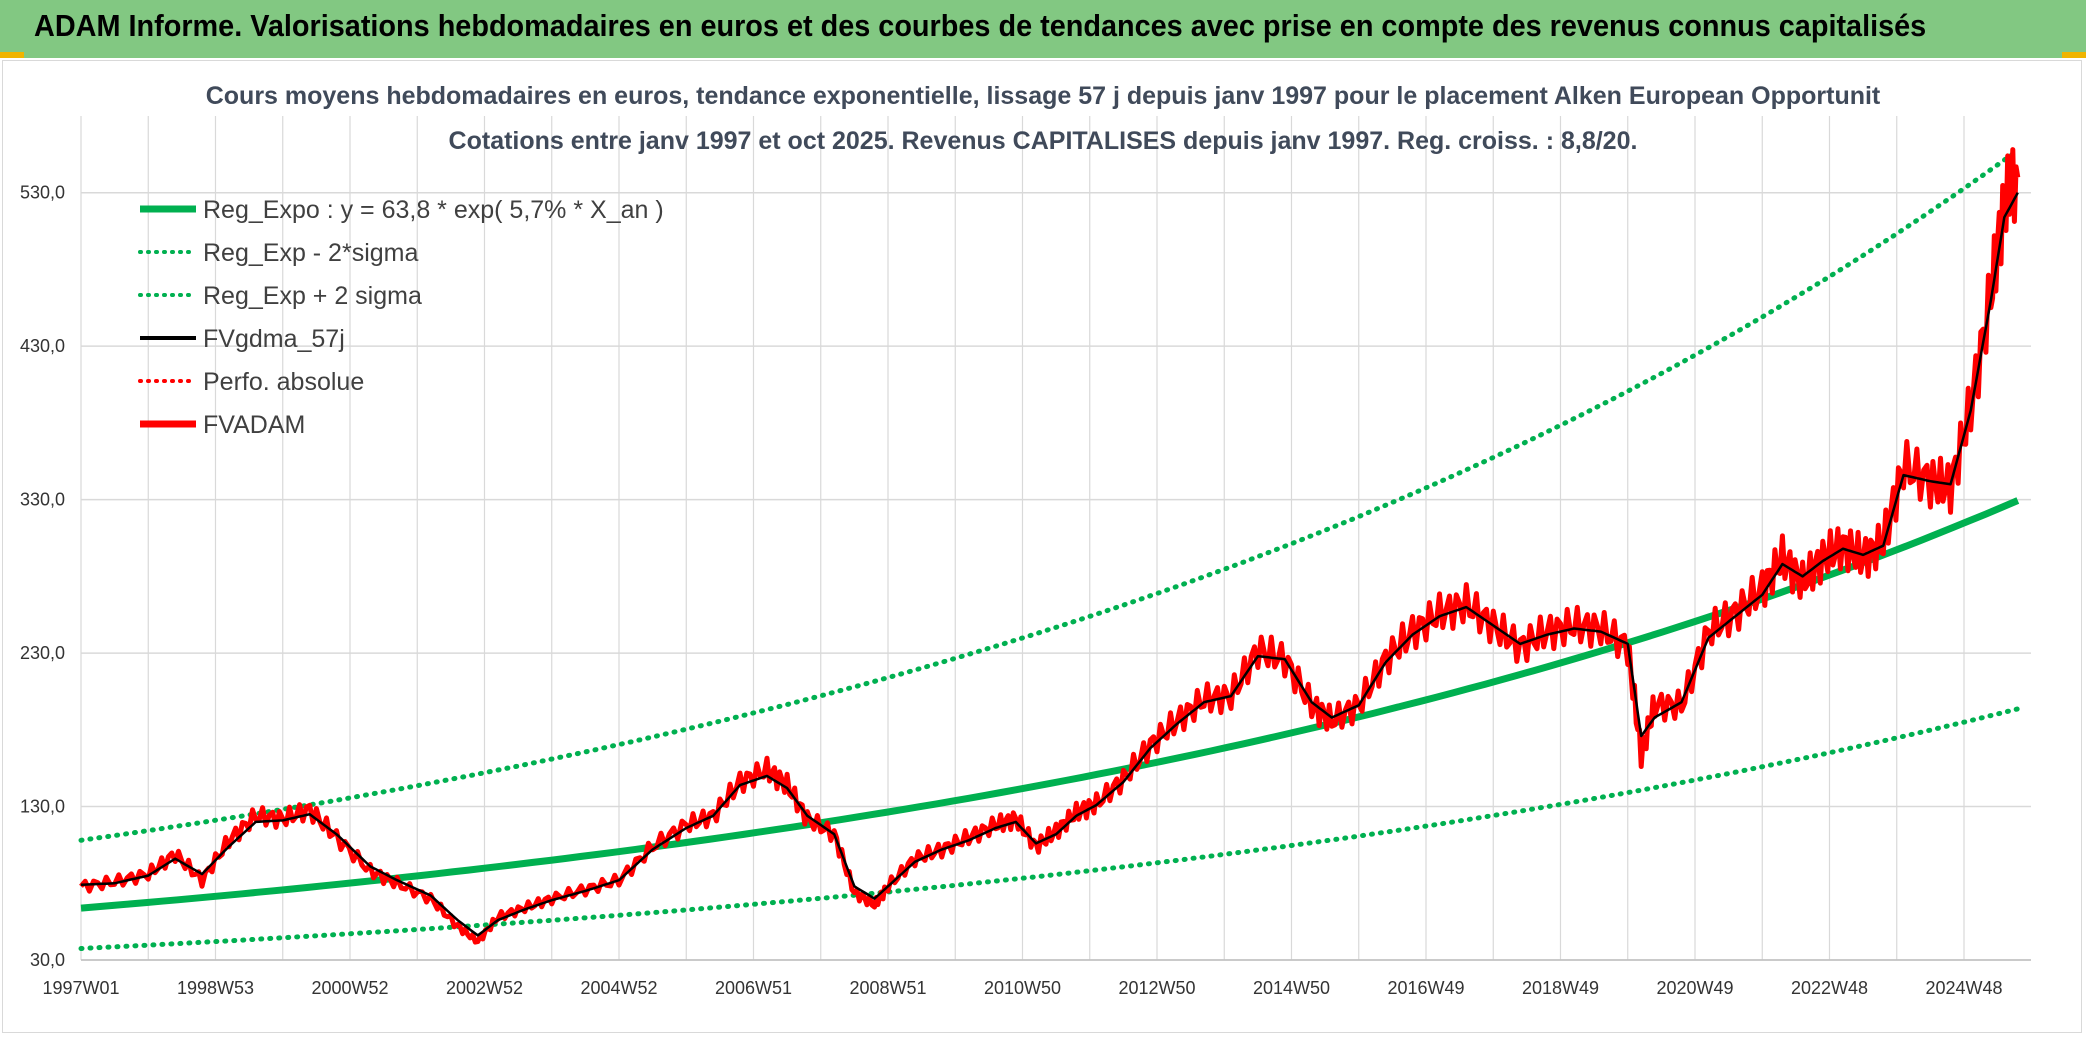  I want to click on header-accent-left, so click(12, 55).